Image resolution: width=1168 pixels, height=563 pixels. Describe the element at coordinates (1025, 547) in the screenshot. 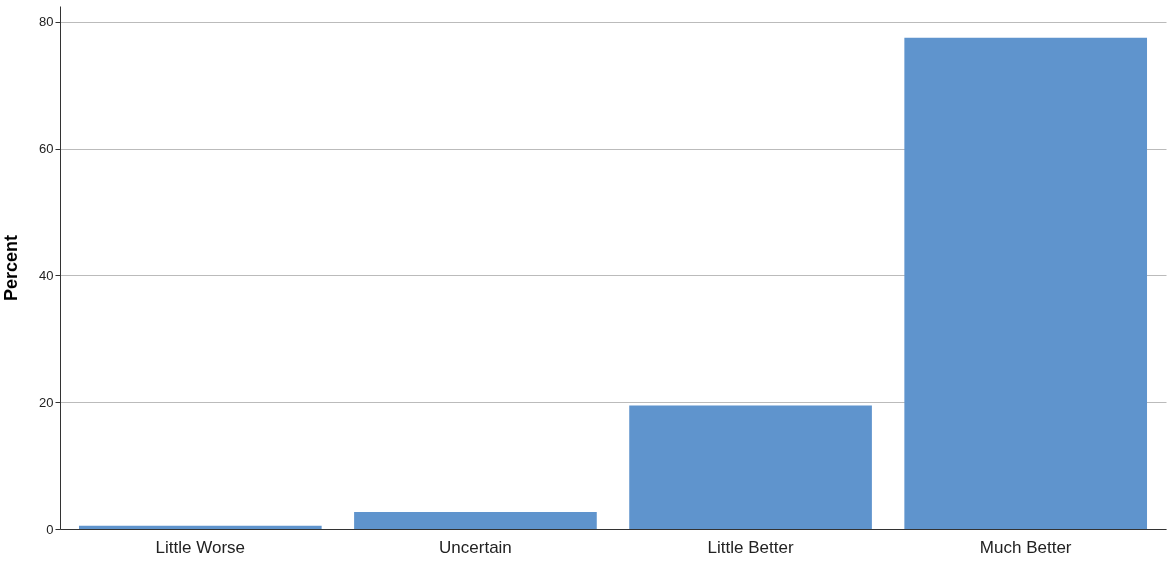

I see `x-tick-label: Much Better` at that location.